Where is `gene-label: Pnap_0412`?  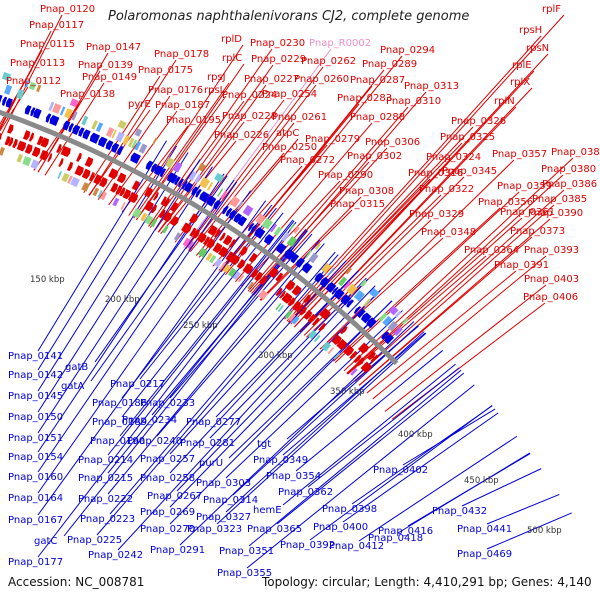 gene-label: Pnap_0412 is located at coordinates (356, 546).